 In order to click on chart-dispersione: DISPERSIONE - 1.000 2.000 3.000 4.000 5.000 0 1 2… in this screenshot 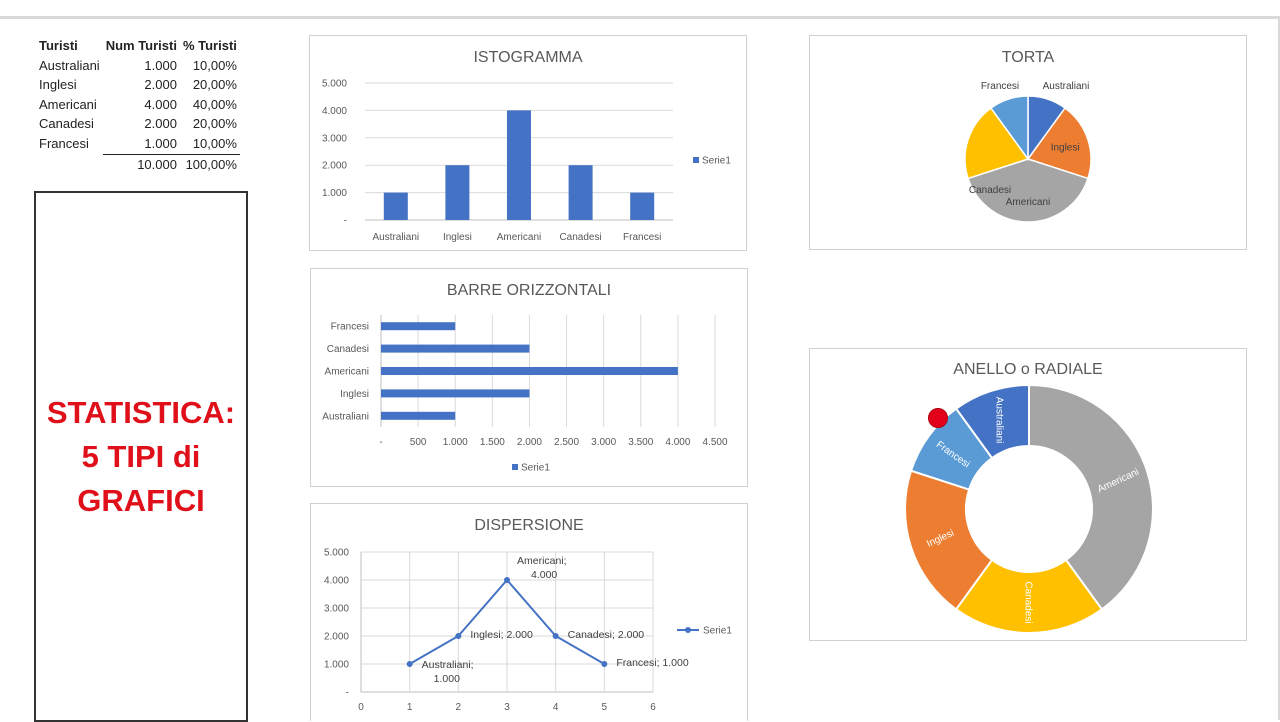, I will do `click(529, 612)`.